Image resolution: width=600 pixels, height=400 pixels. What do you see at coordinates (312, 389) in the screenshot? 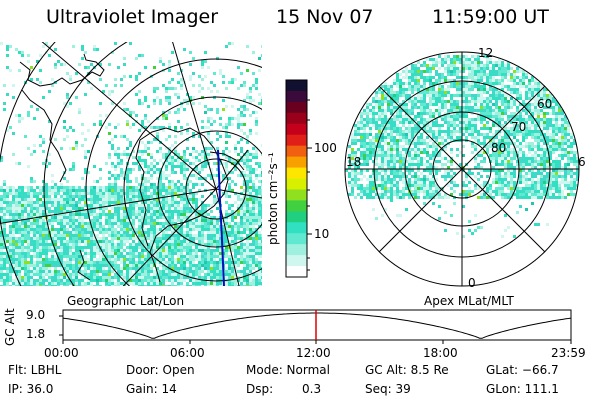
I see `dsp-value: 0.3` at bounding box center [312, 389].